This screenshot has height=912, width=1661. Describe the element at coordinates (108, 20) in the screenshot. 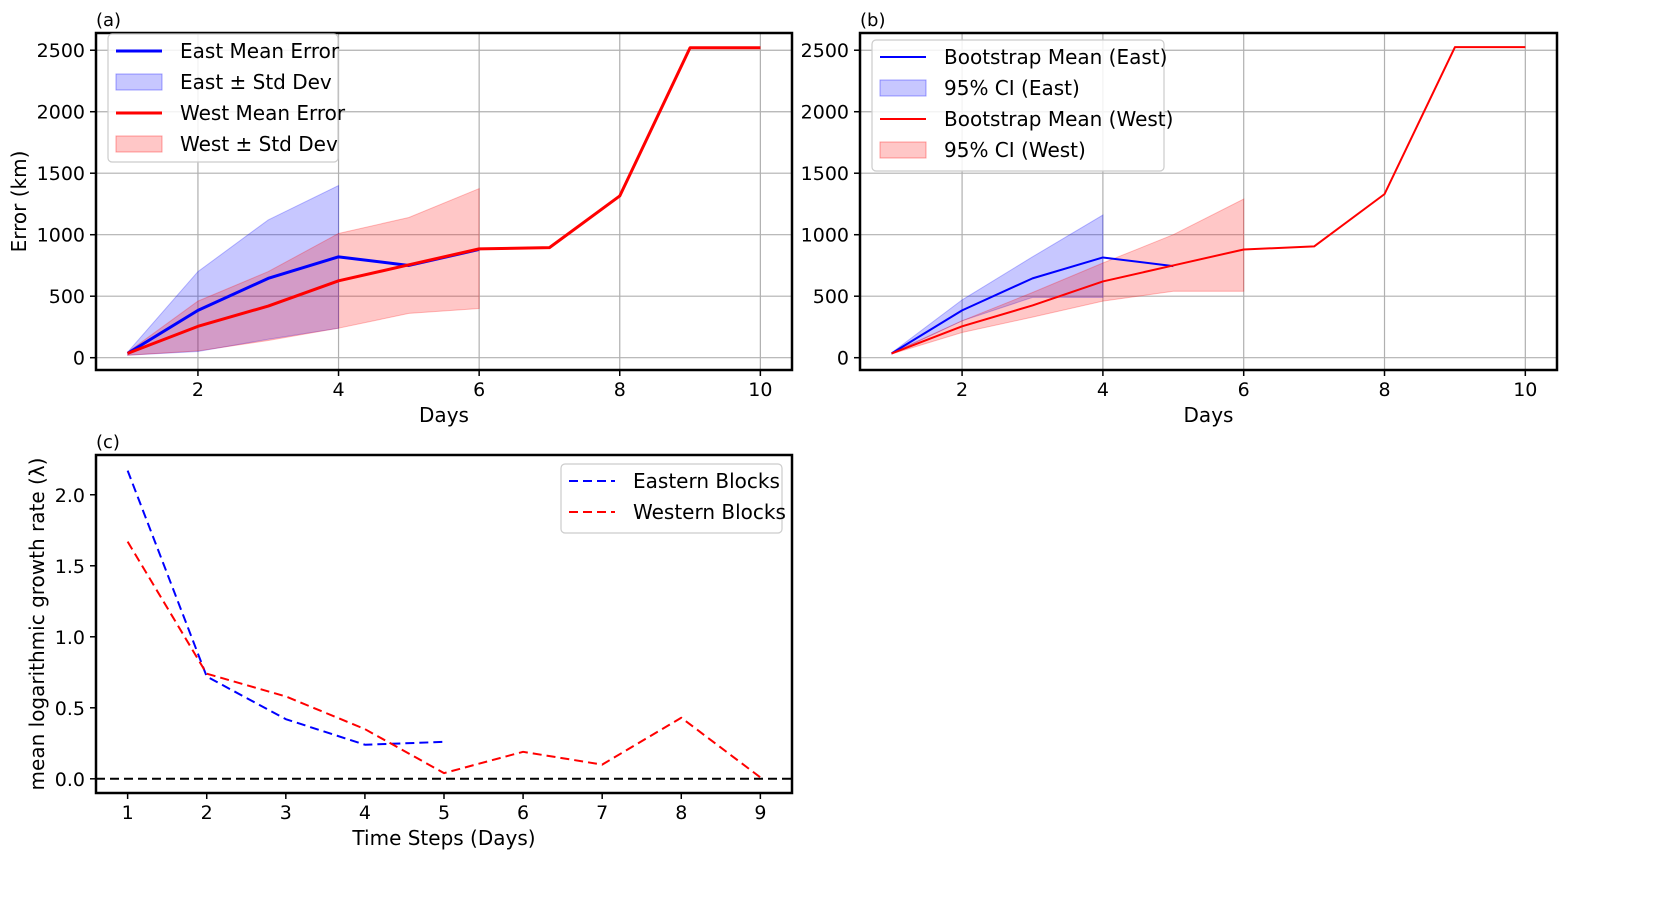

I see `panel-label: (a)` at that location.